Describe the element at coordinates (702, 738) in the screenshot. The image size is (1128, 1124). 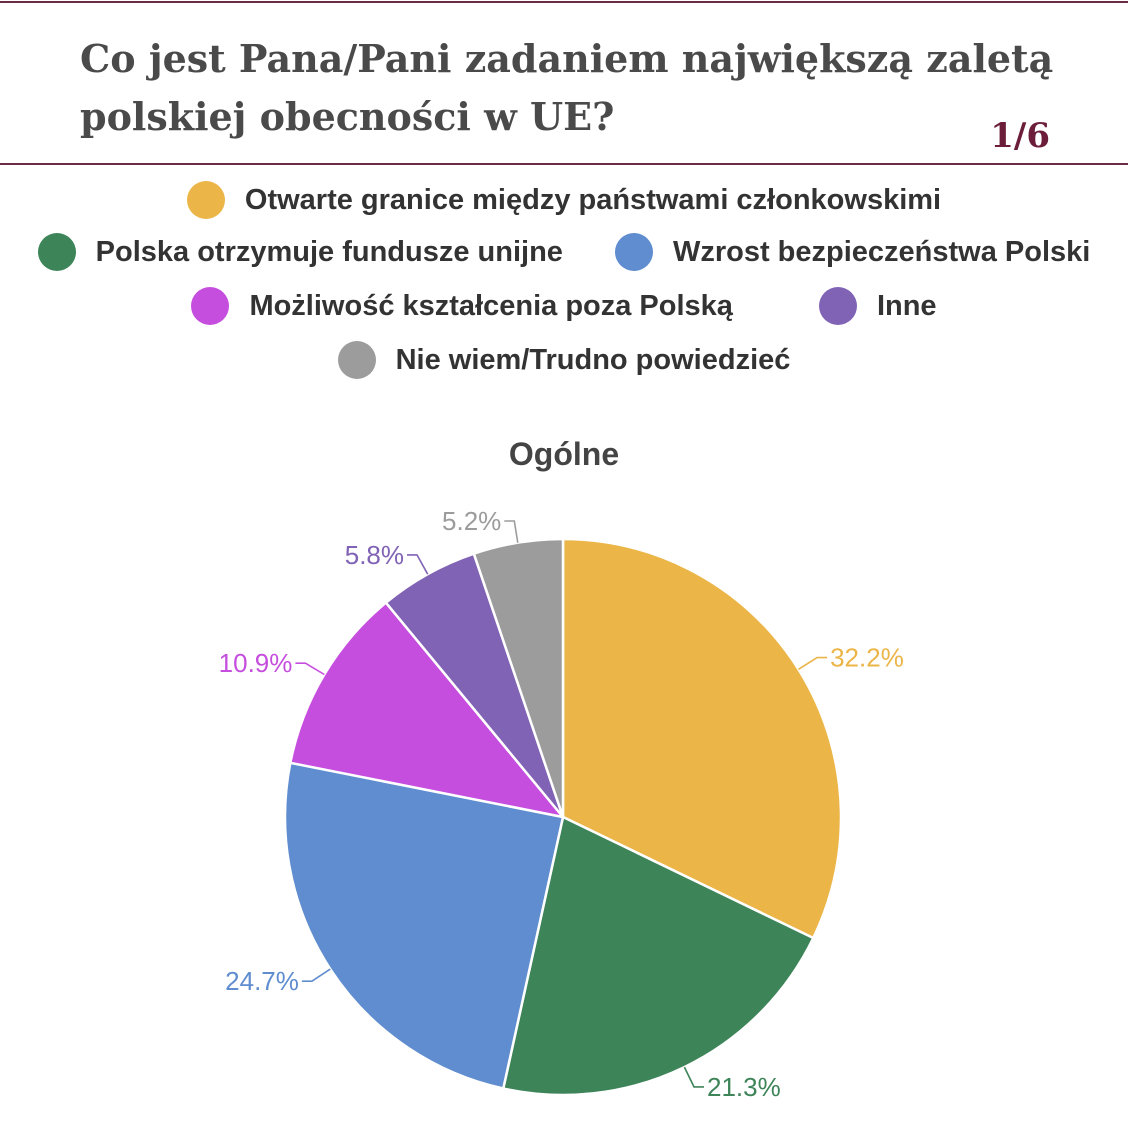
I see `slice-open-borders` at that location.